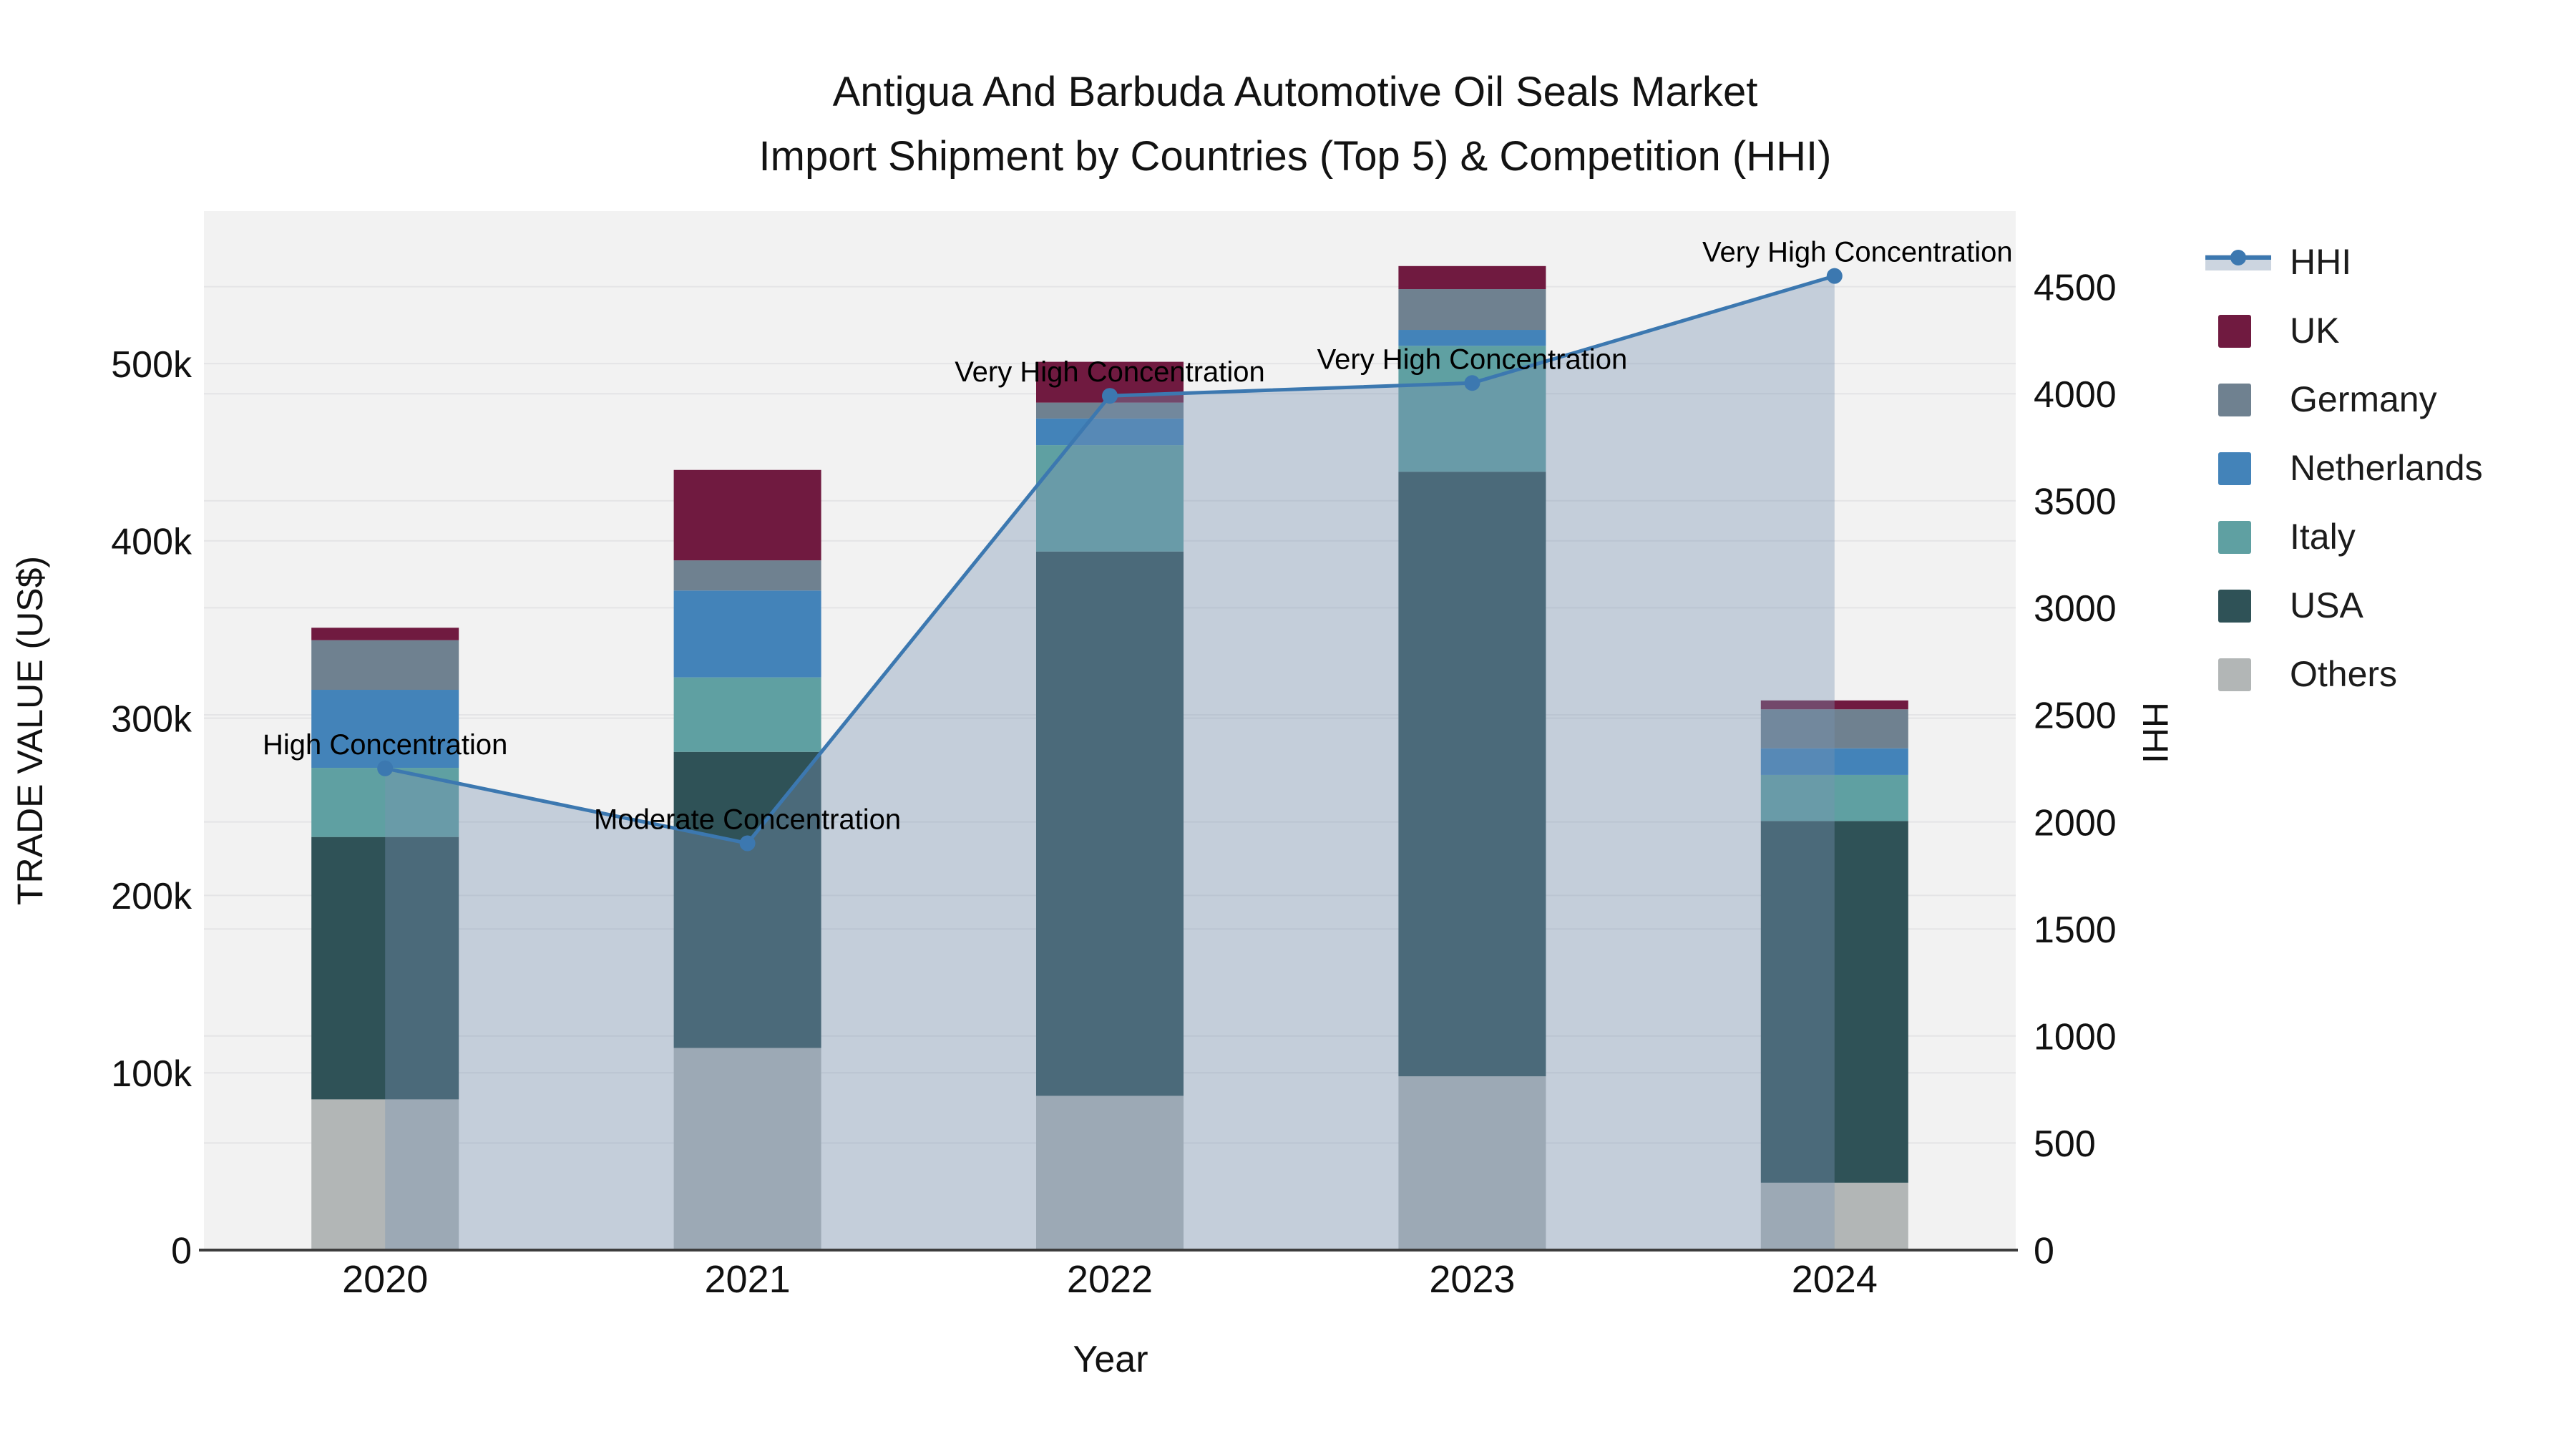  Describe the element at coordinates (1110, 372) in the screenshot. I see `annotation-2022: Very High Concentration` at that location.